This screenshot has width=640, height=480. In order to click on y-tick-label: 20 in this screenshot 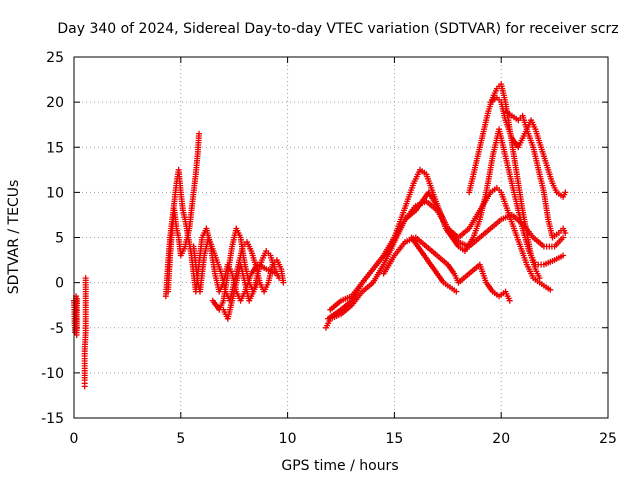, I will do `click(55, 103)`.